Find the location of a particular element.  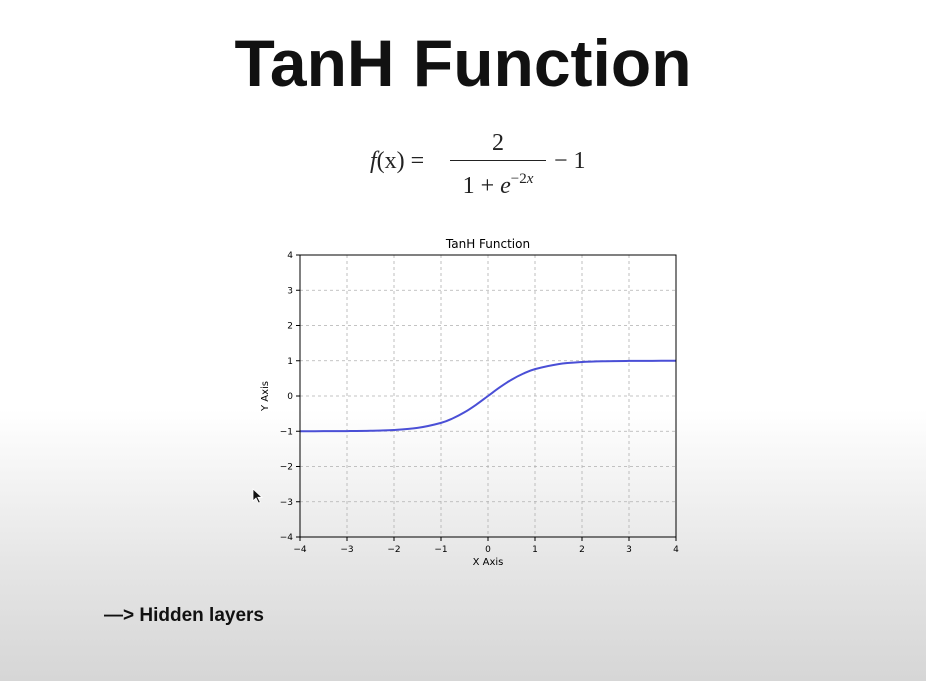

x-axis-label: X Axis is located at coordinates (488, 562).